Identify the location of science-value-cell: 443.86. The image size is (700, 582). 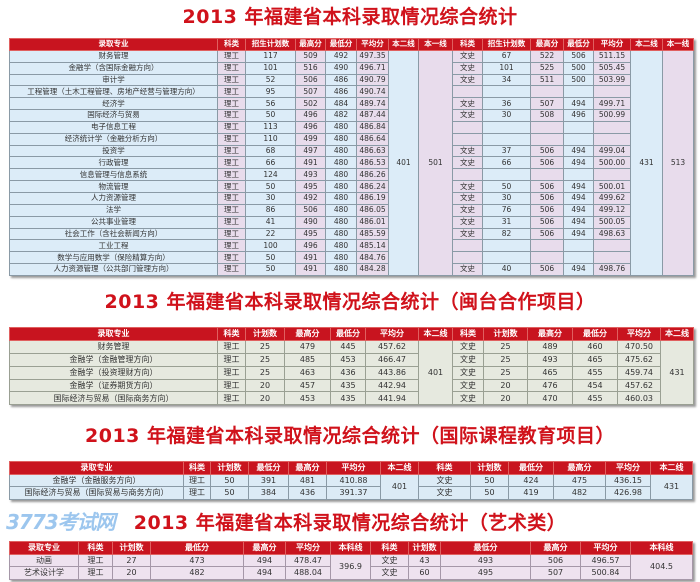
(392, 372).